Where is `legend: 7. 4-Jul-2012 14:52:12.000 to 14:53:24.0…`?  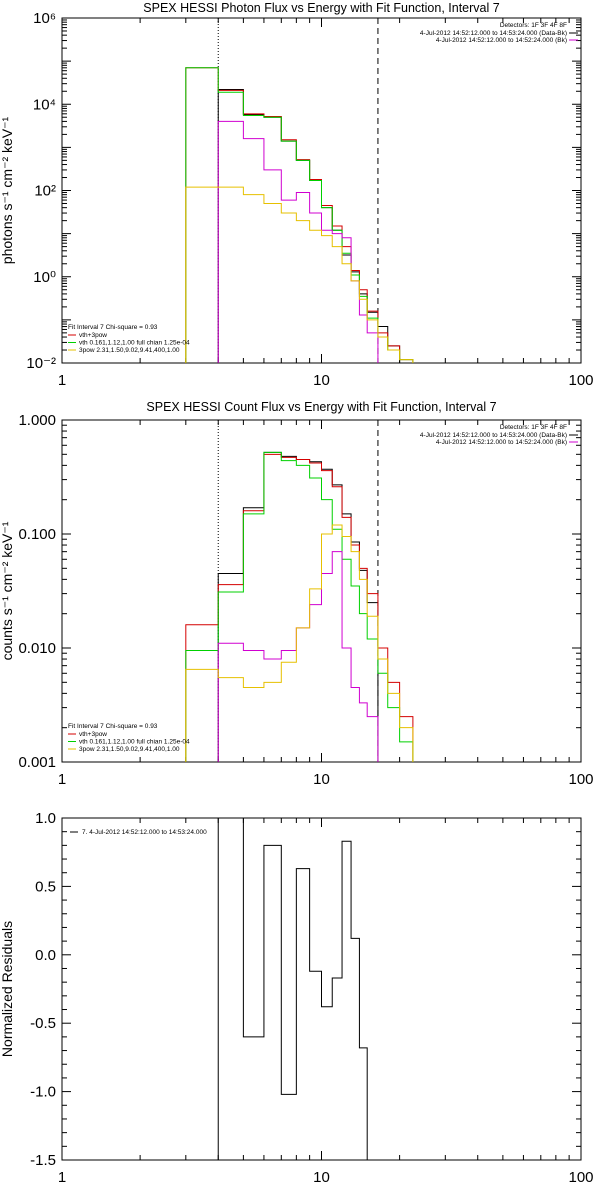 legend: 7. 4-Jul-2012 14:52:12.000 to 14:53:24.0… is located at coordinates (138, 832).